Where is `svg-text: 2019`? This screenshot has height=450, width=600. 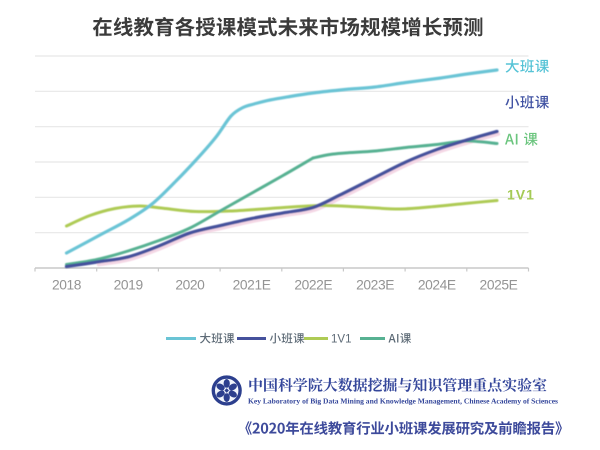 svg-text: 2019 is located at coordinates (129, 285).